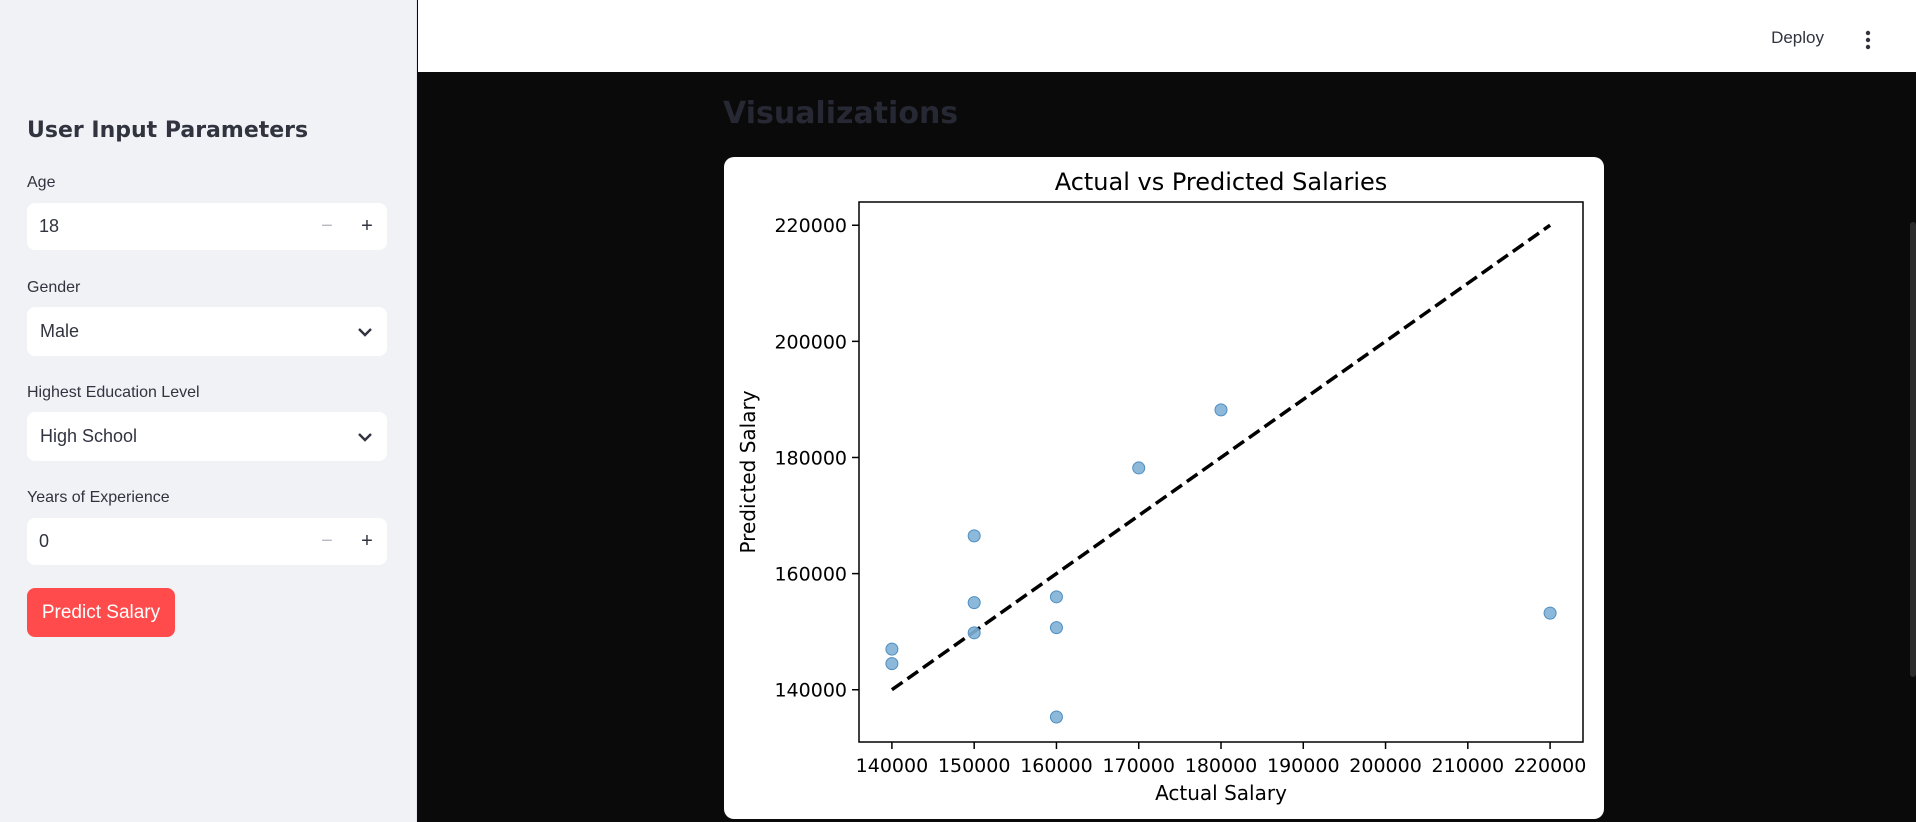 The image size is (1916, 822). Describe the element at coordinates (1138, 766) in the screenshot. I see `x-tick-label: 170000` at that location.